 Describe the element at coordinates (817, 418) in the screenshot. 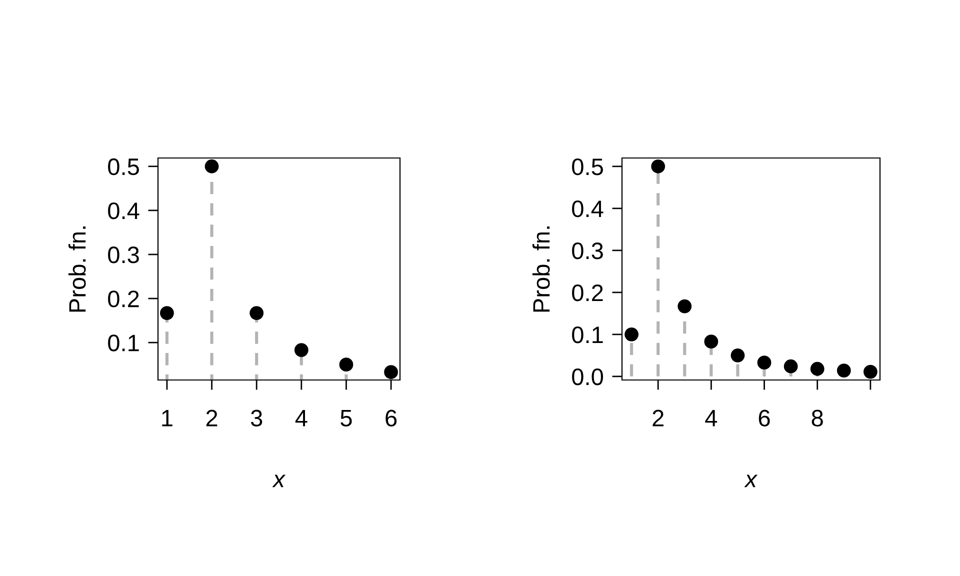

I see `x-tick-label: 8` at that location.